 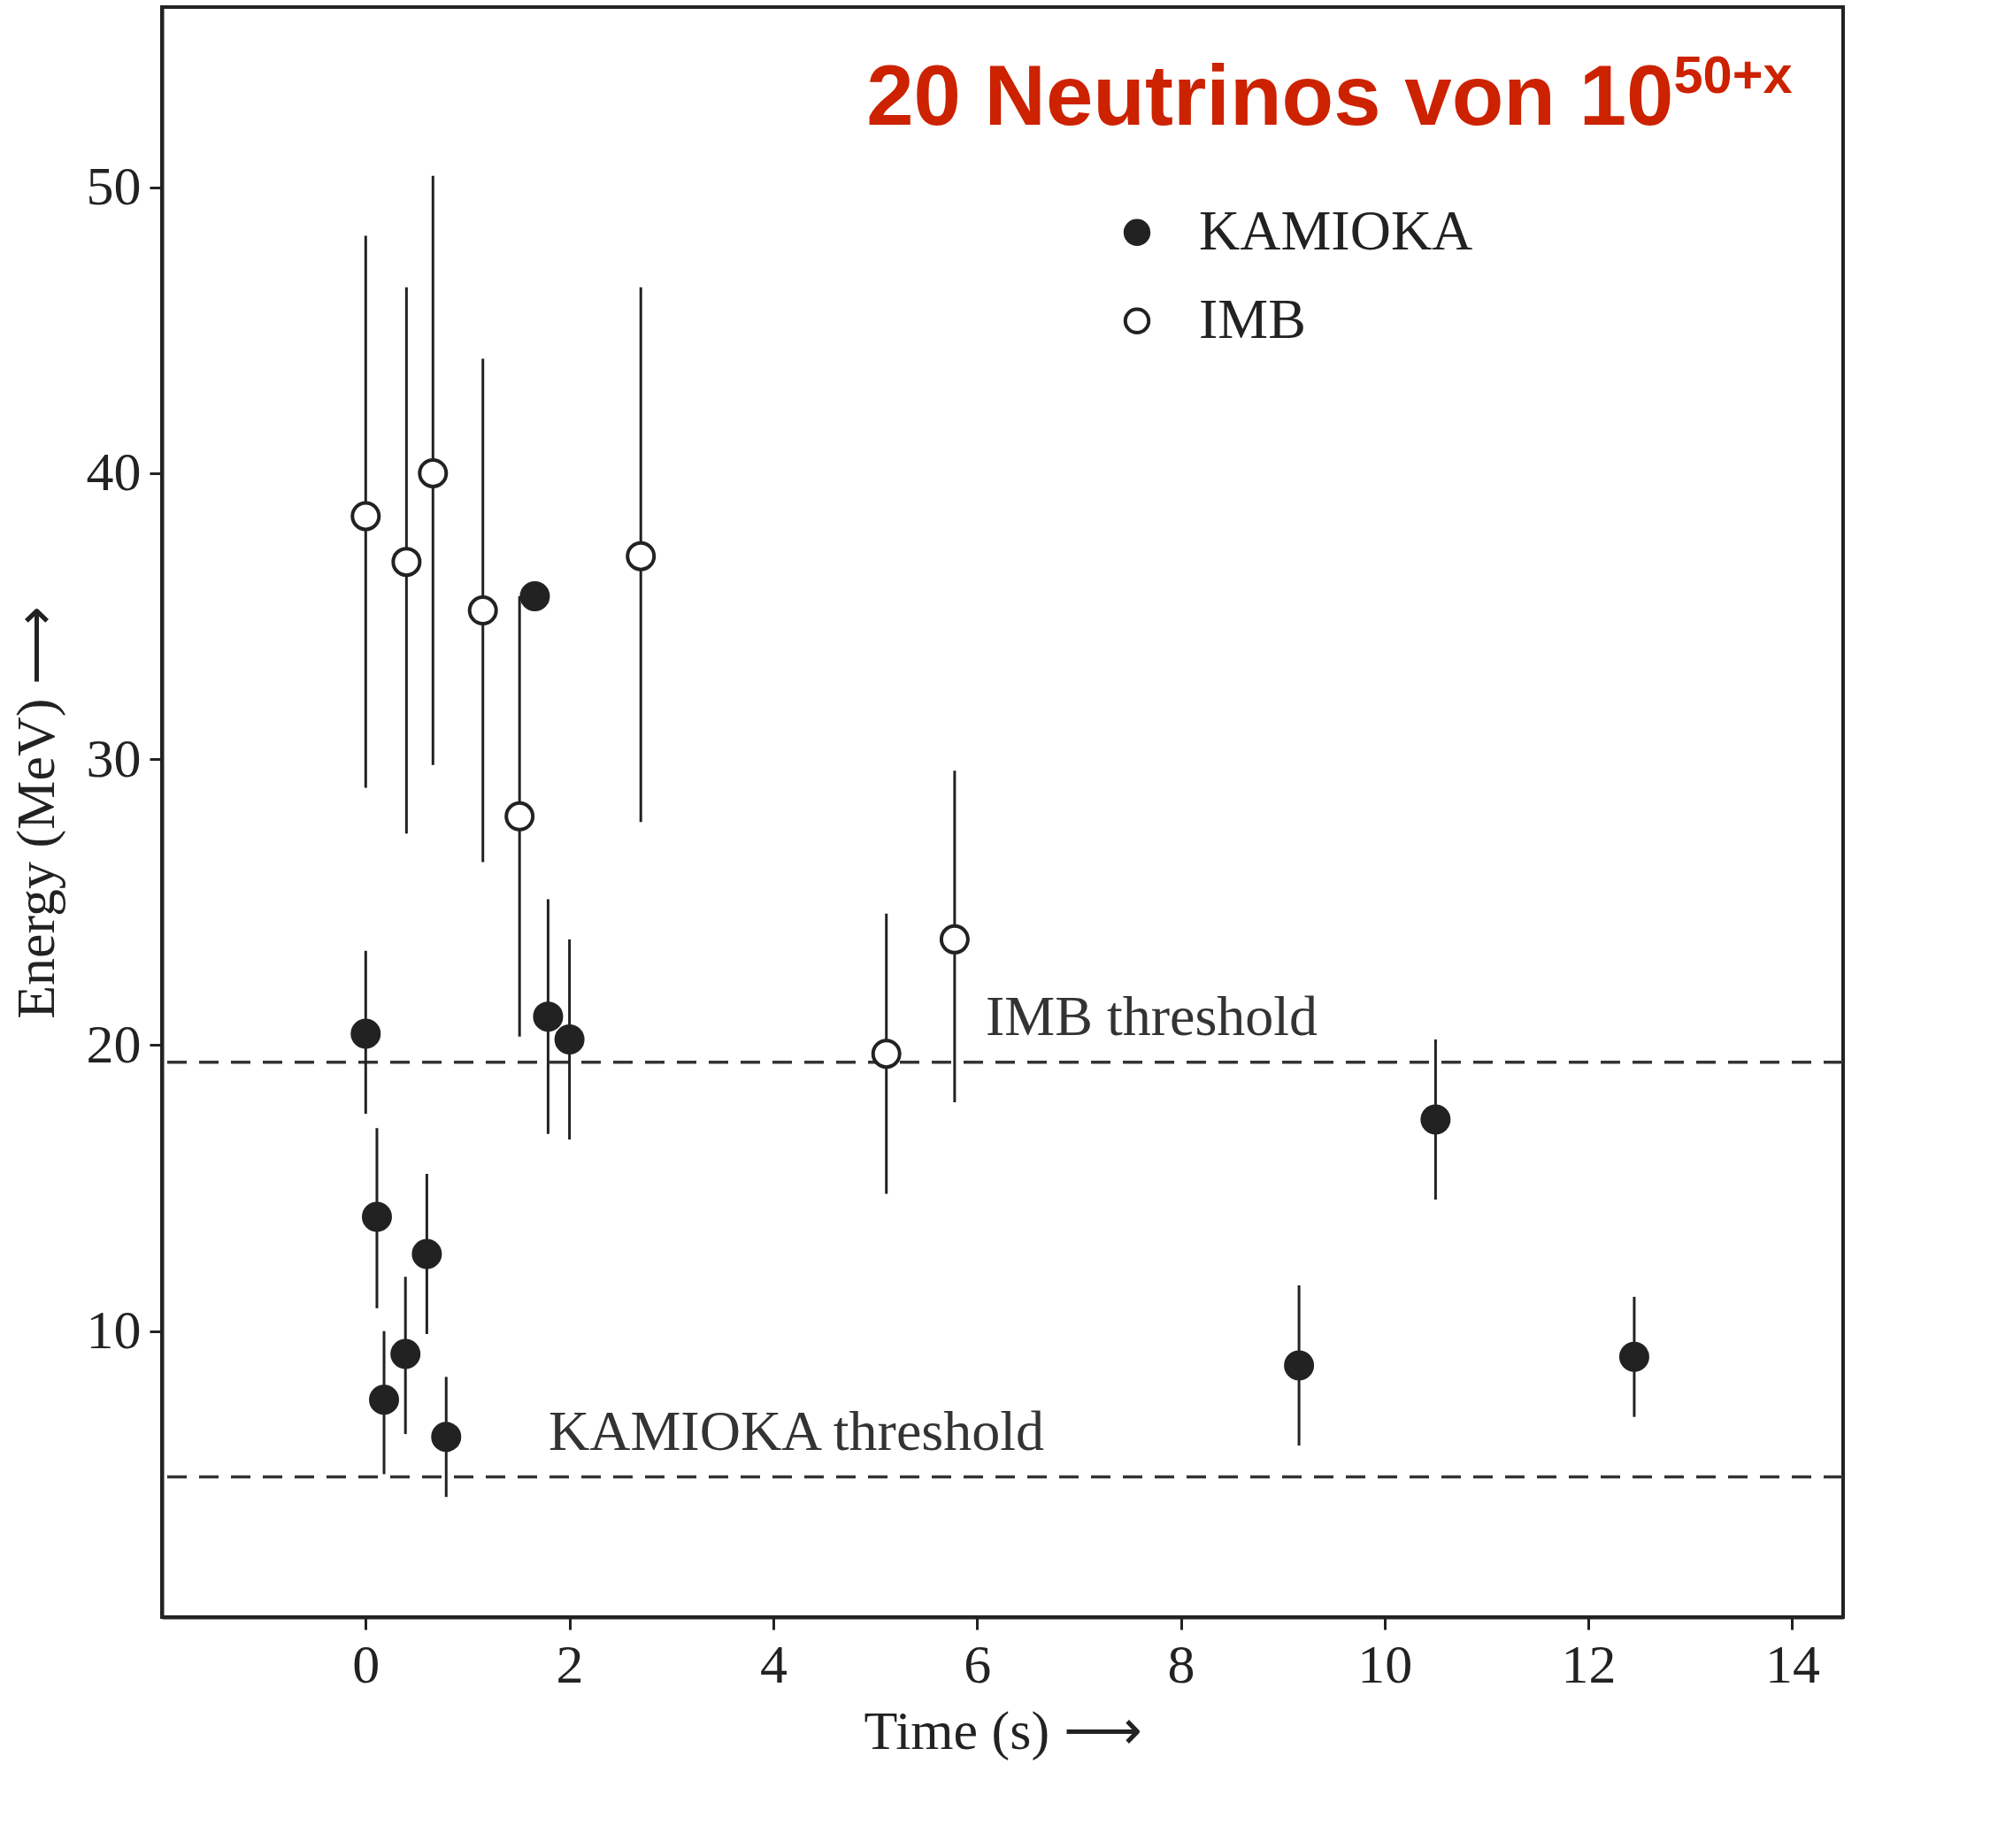 I want to click on y-tick-label: 40, so click(x=114, y=471).